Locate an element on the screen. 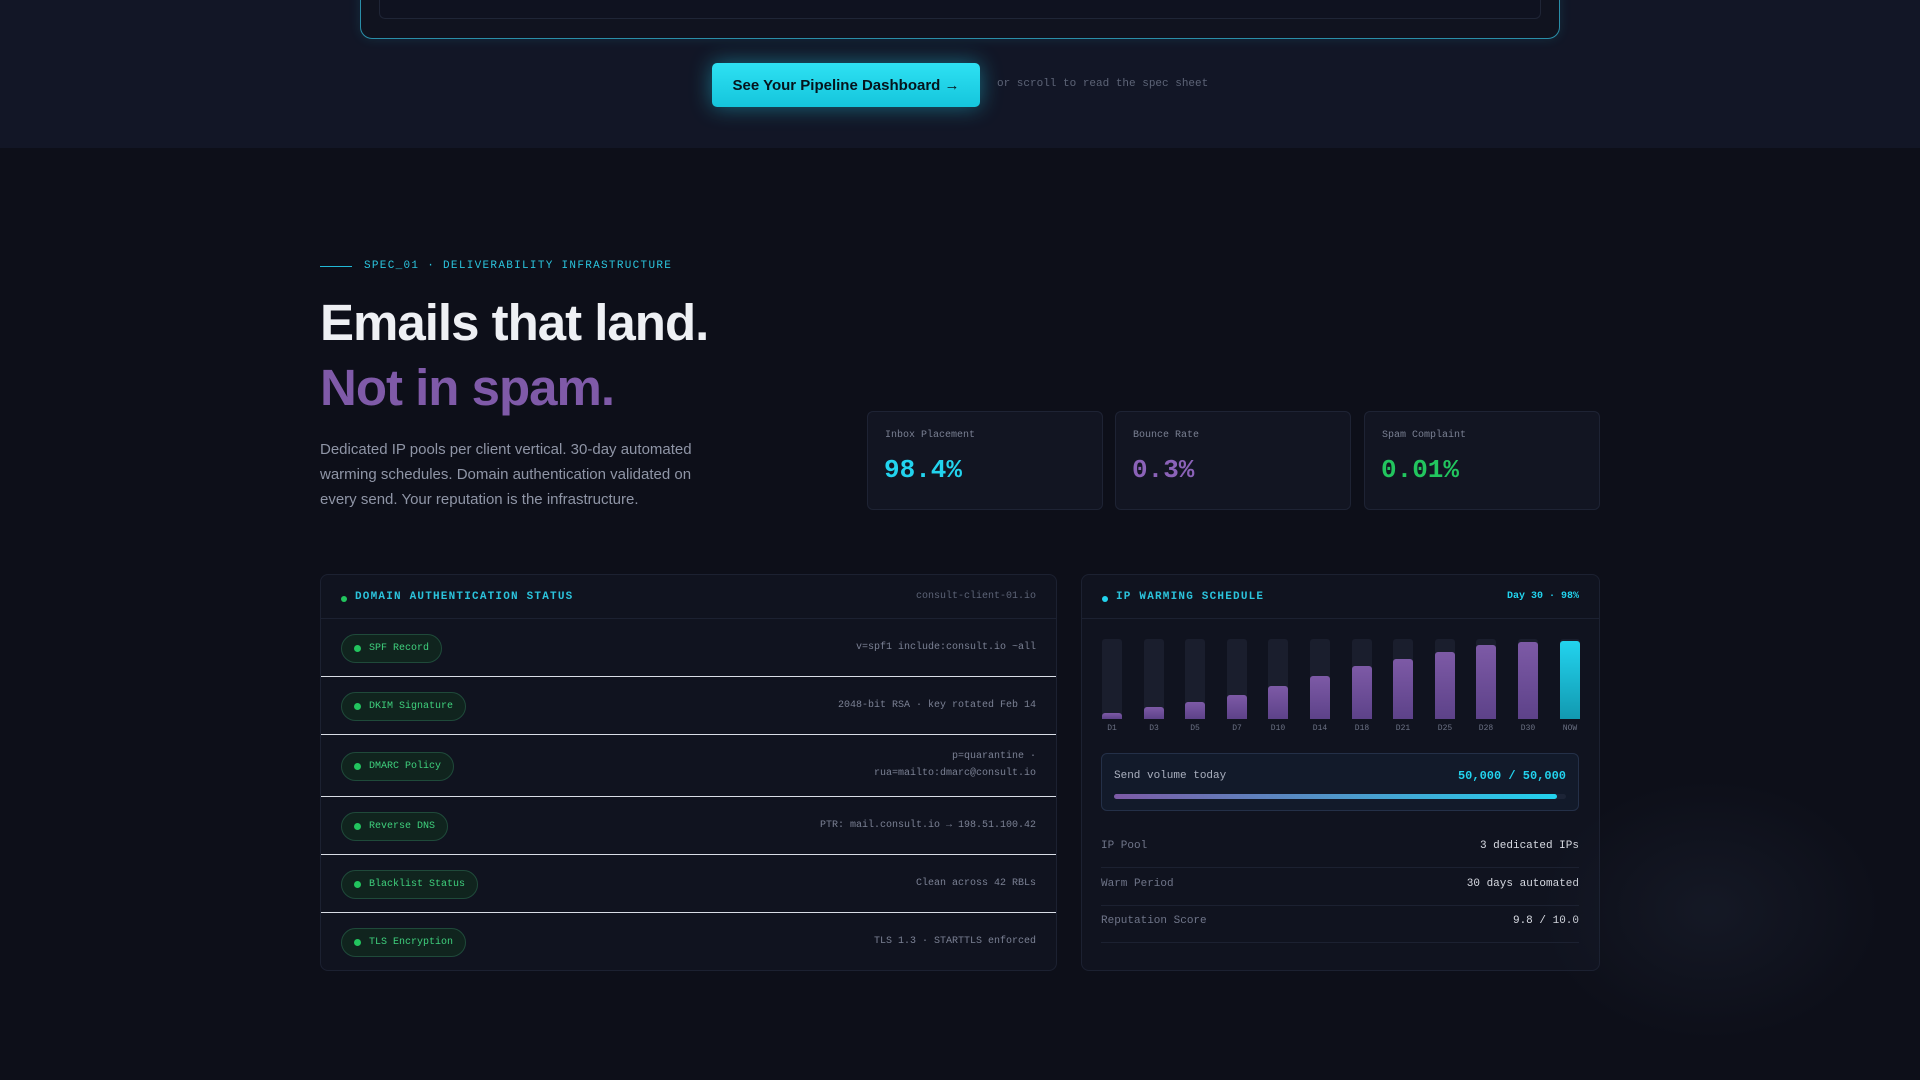 The width and height of the screenshot is (1920, 1080). detail-key: Warm Period is located at coordinates (1137, 884).